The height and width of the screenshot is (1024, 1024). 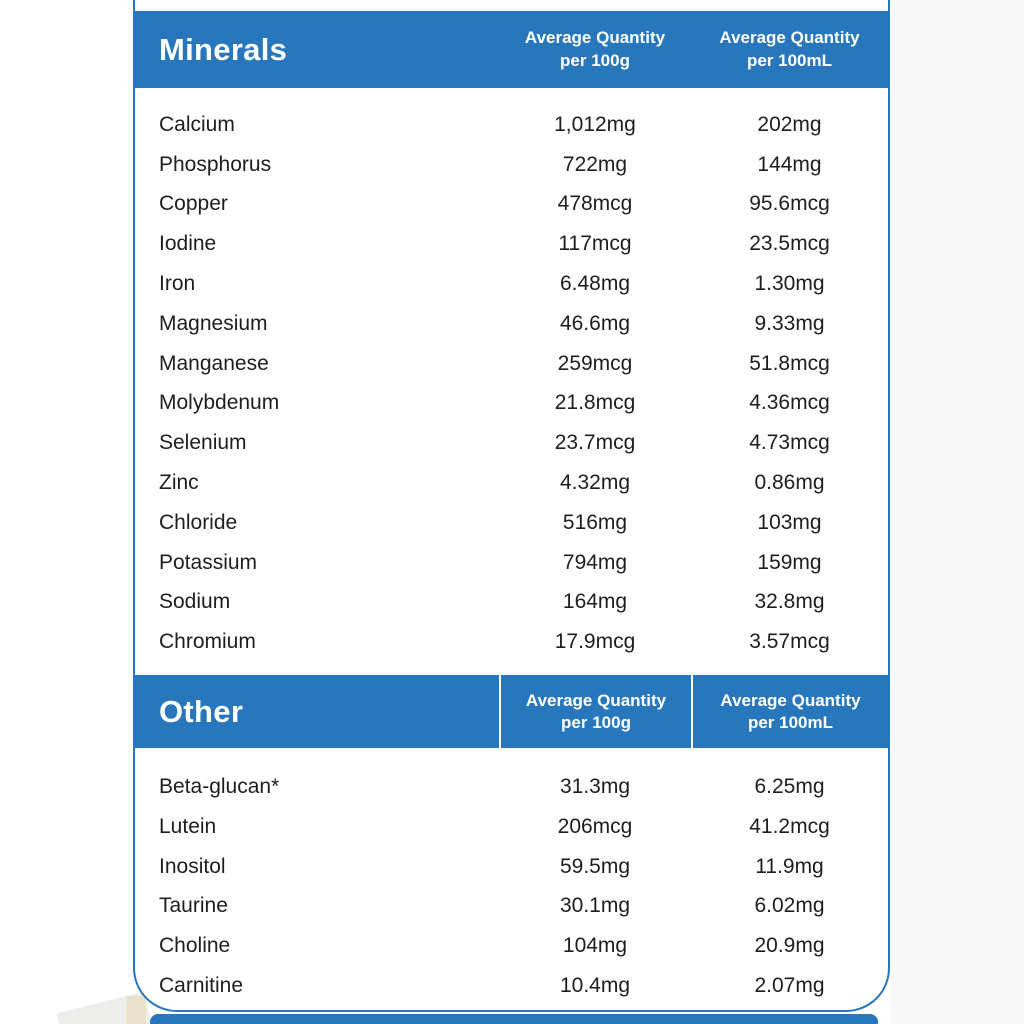 I want to click on nutrient-name: Zinc, so click(x=179, y=483).